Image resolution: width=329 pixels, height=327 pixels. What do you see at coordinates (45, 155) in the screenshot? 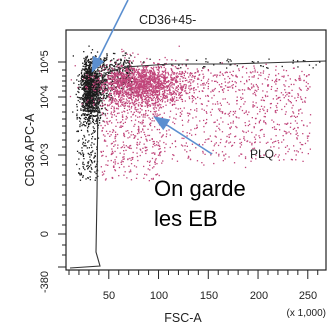
I see `y-tick-label-1e3: 10^3` at bounding box center [45, 155].